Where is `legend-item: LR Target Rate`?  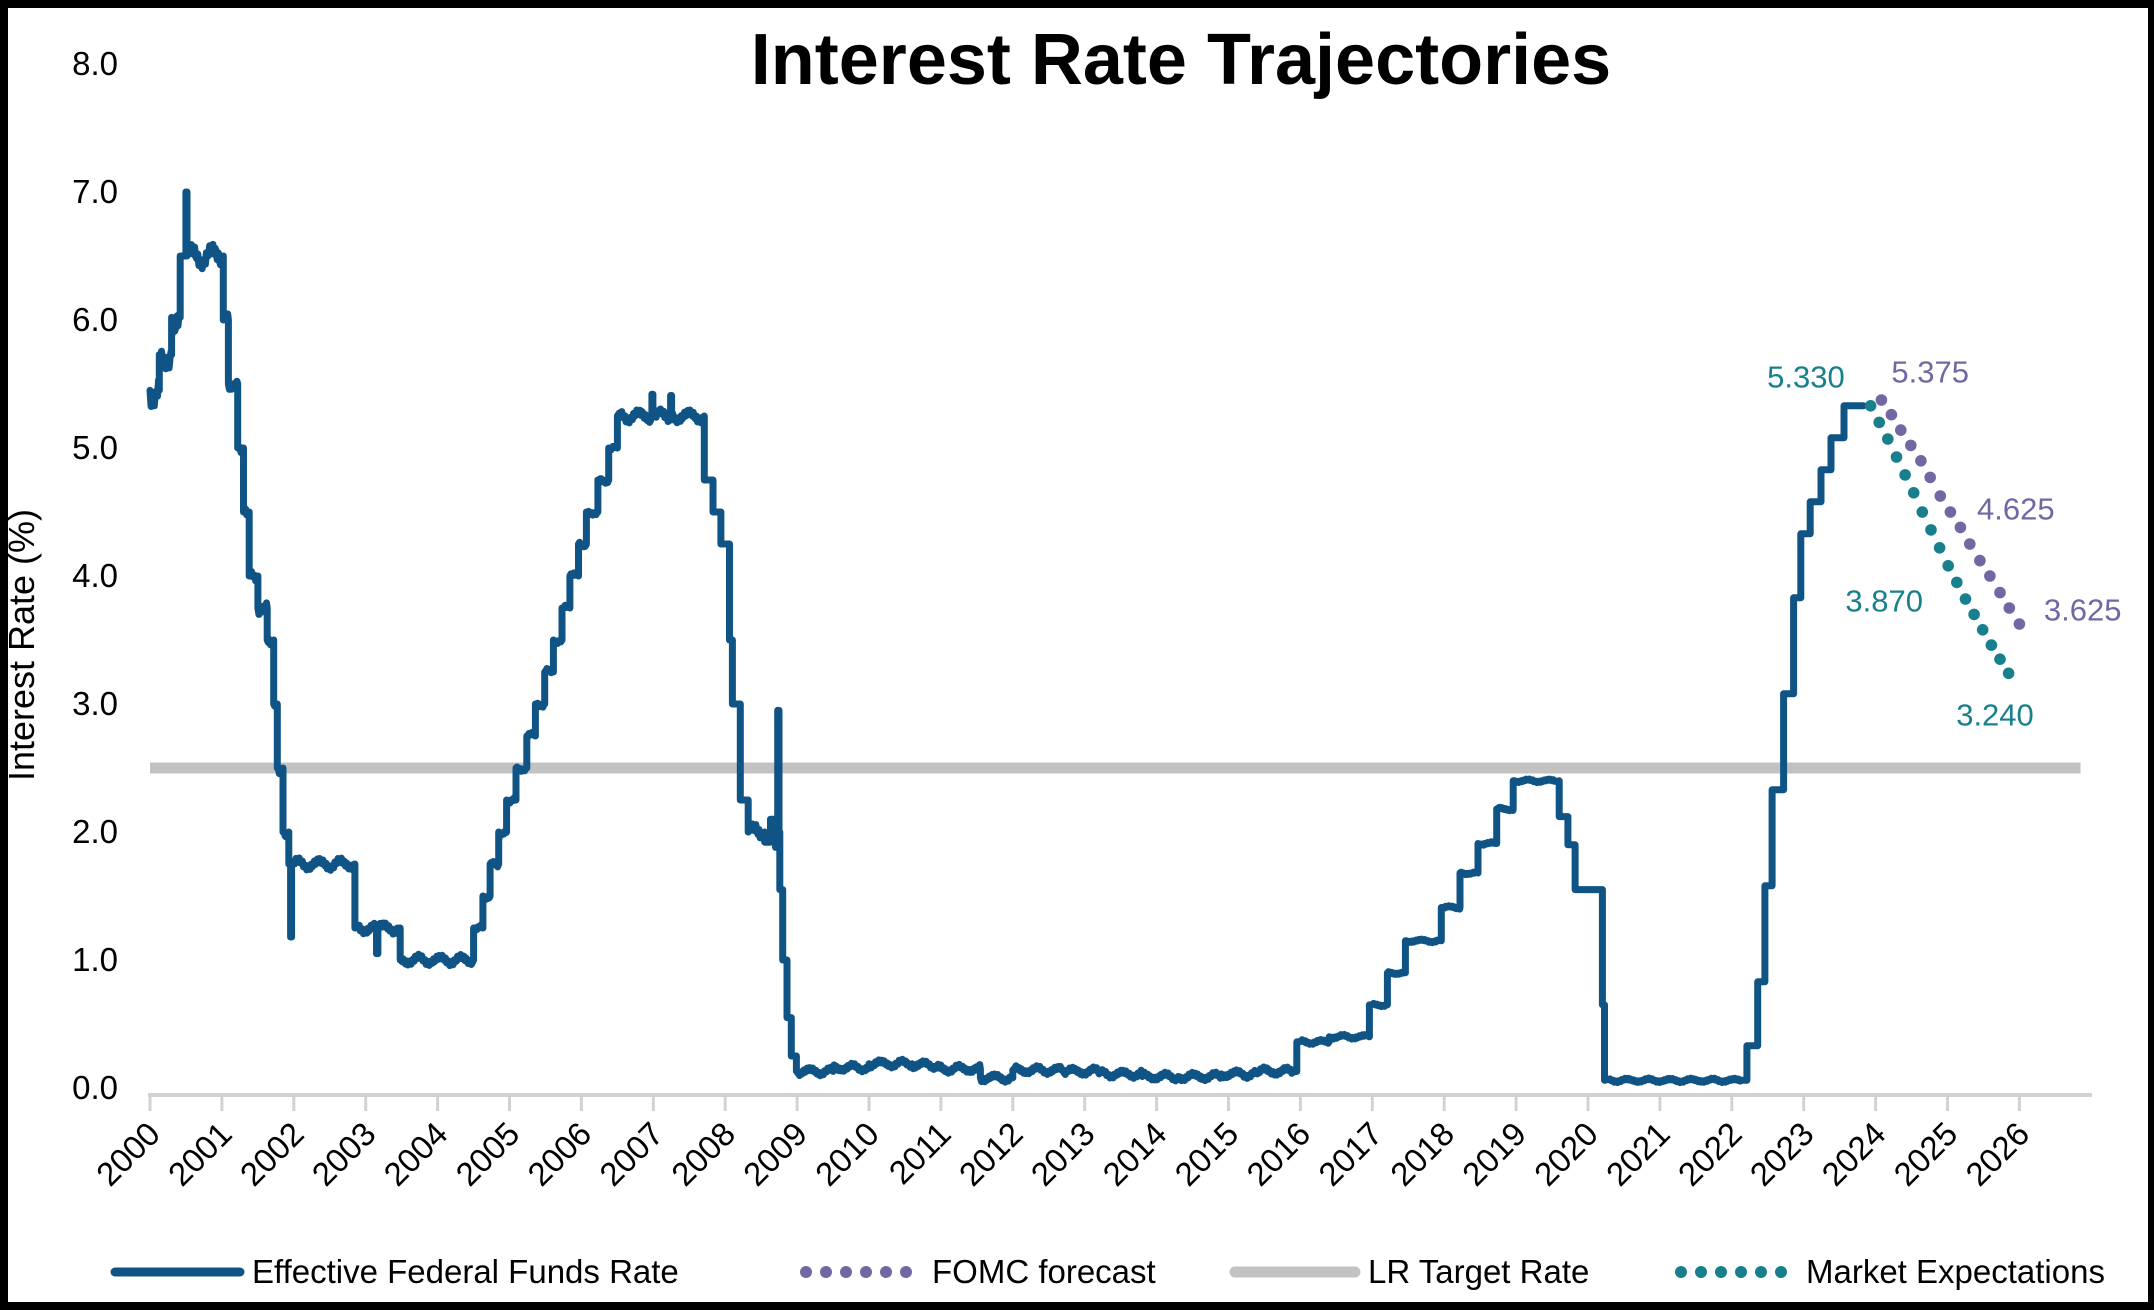 legend-item: LR Target Rate is located at coordinates (1409, 1271).